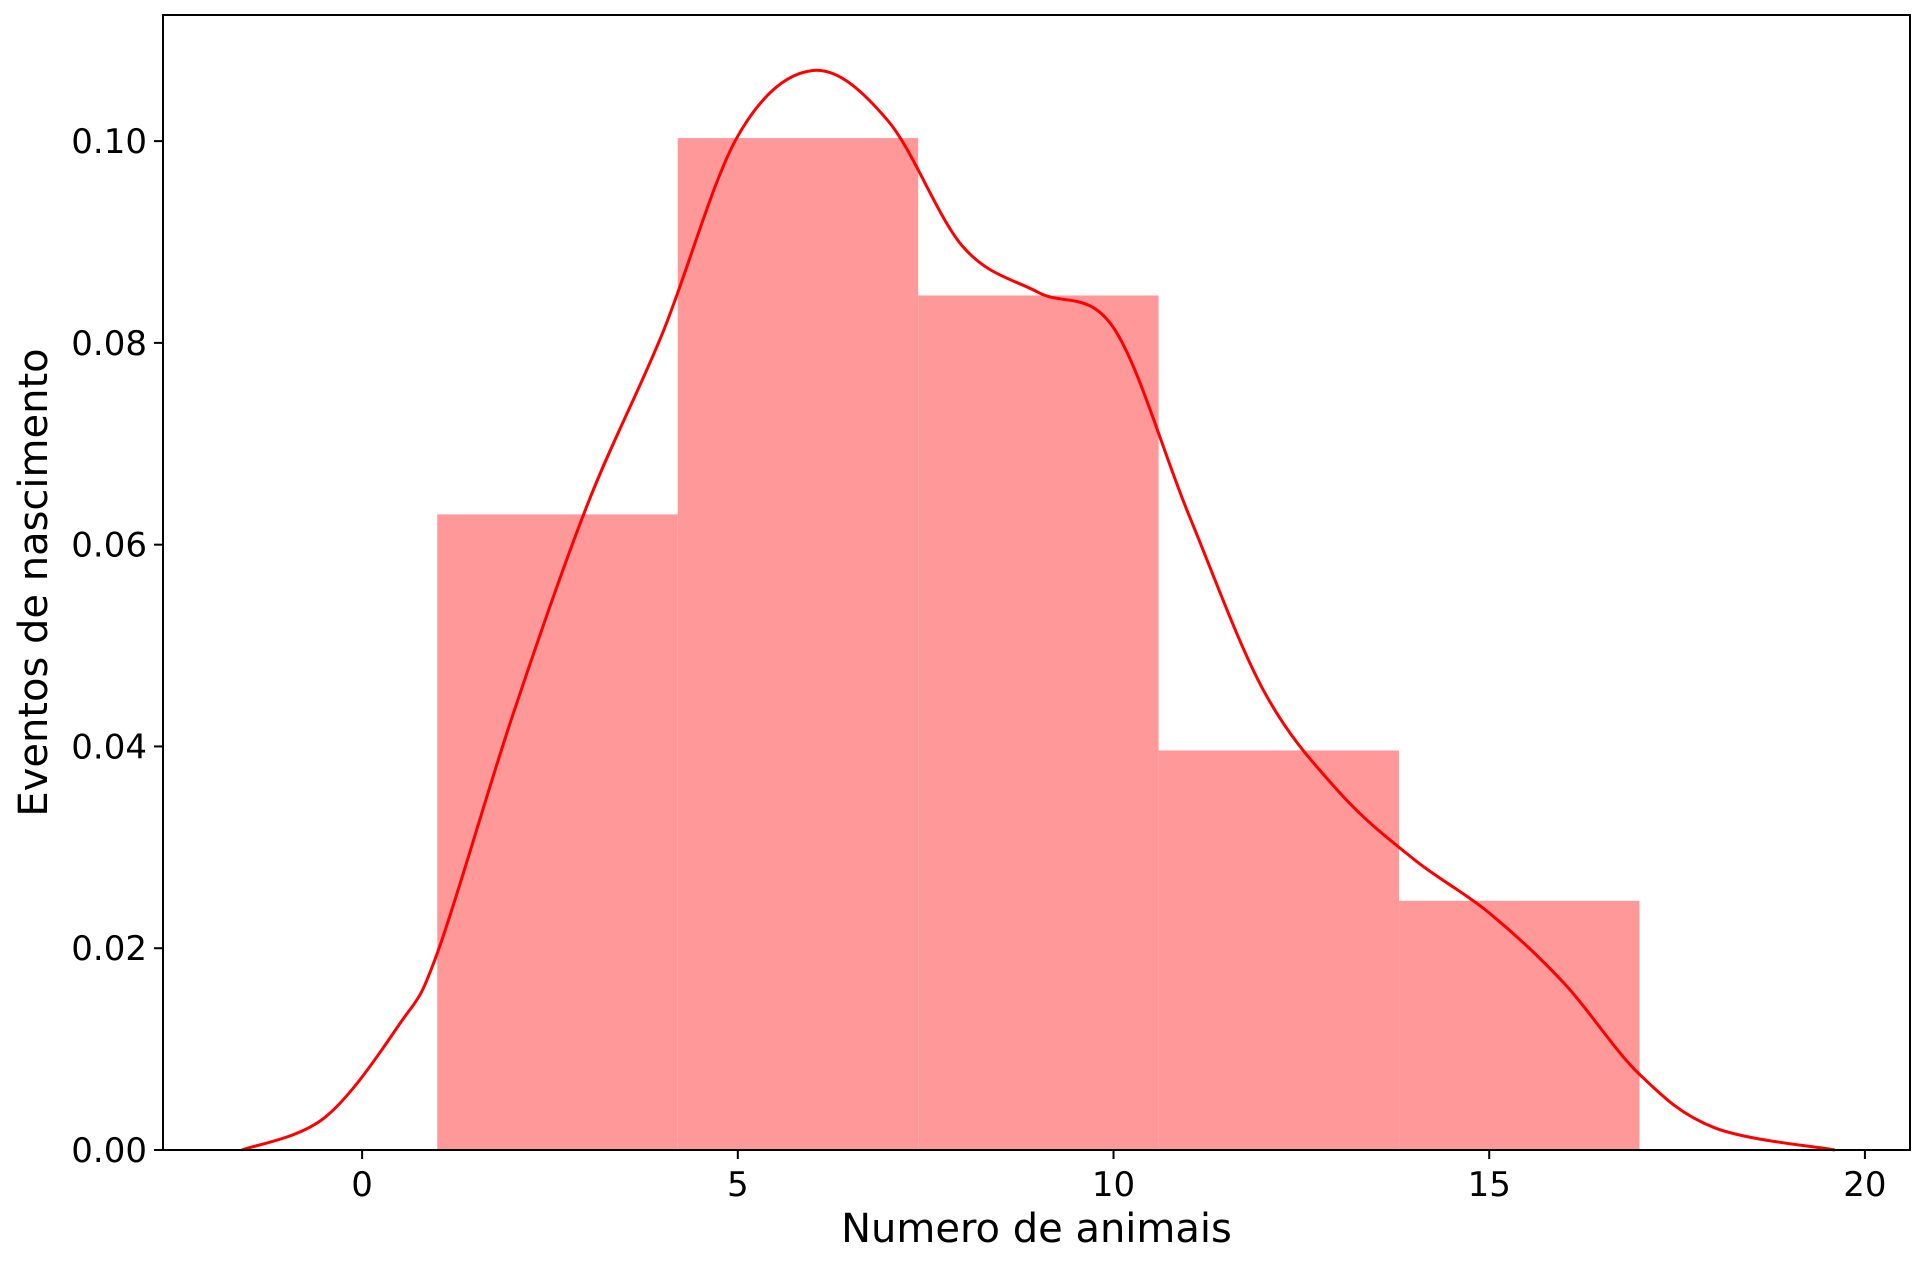 Image resolution: width=1922 pixels, height=1263 pixels. What do you see at coordinates (1864, 1185) in the screenshot?
I see `x-tick-label: 20` at bounding box center [1864, 1185].